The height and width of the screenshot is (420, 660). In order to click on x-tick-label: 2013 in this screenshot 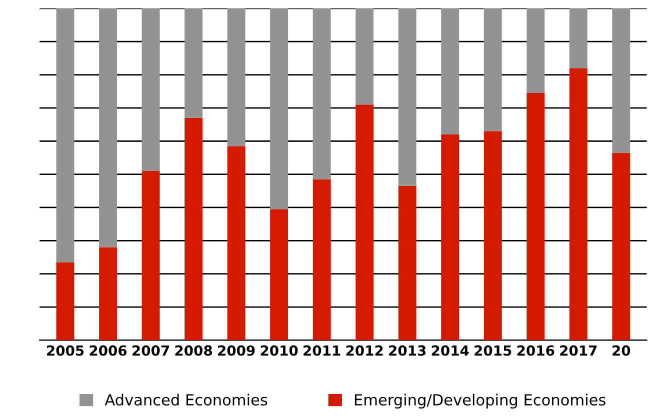, I will do `click(407, 350)`.